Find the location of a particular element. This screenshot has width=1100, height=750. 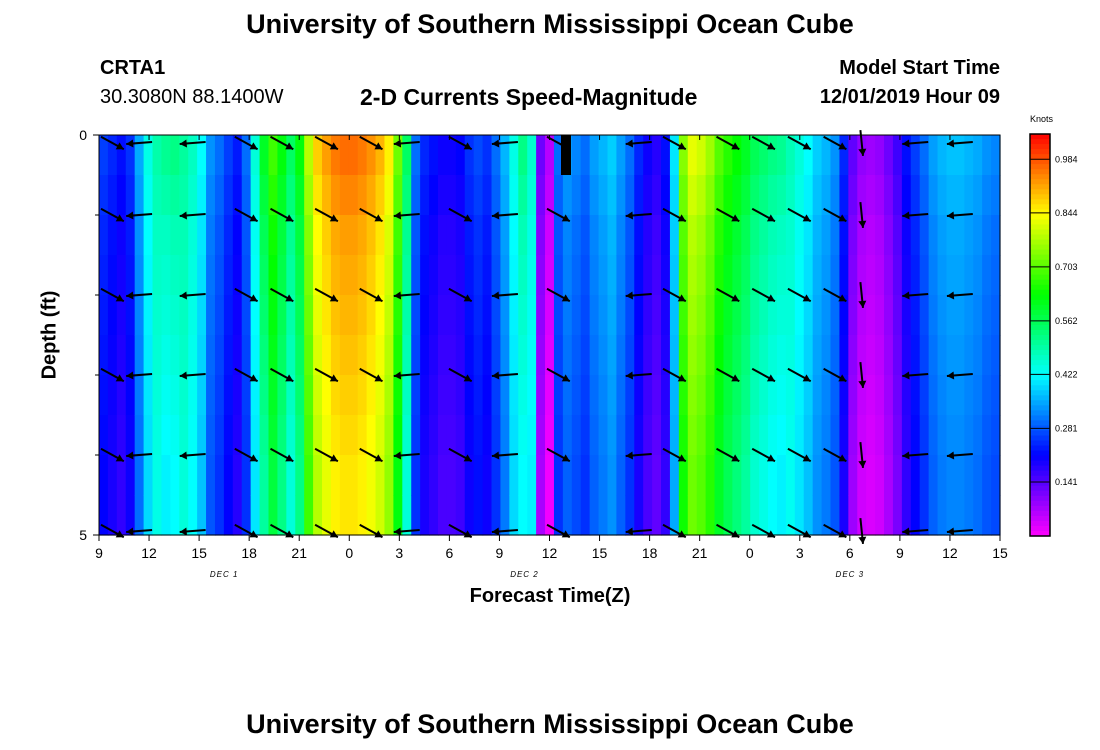

x-tick-label: 21 is located at coordinates (299, 553).